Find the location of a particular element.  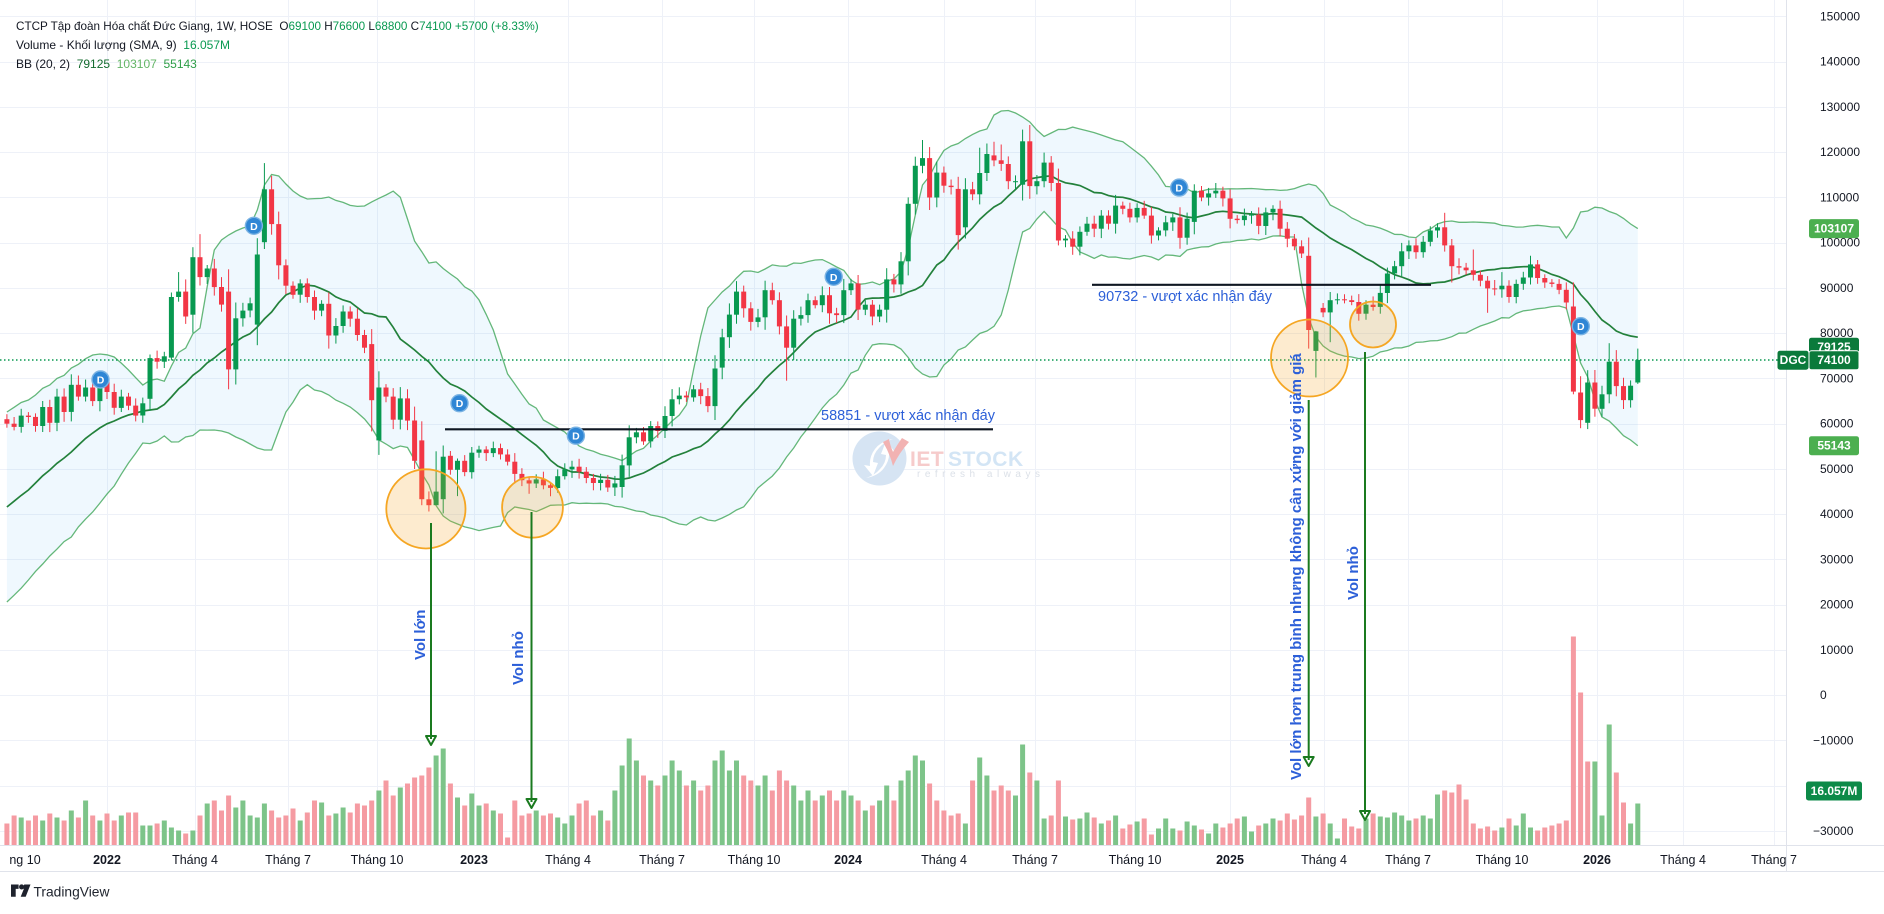

svg-text: Vol lớn is located at coordinates (420, 635).